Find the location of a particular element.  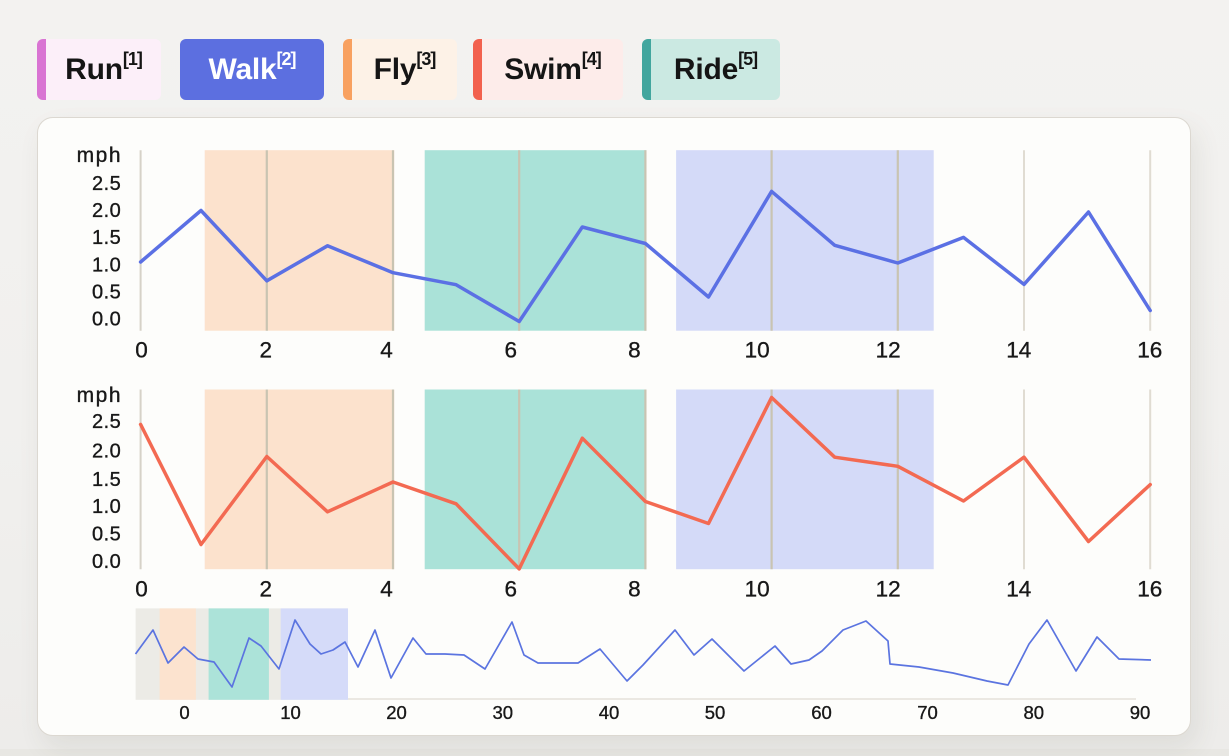

svg-text: 20 is located at coordinates (396, 712).